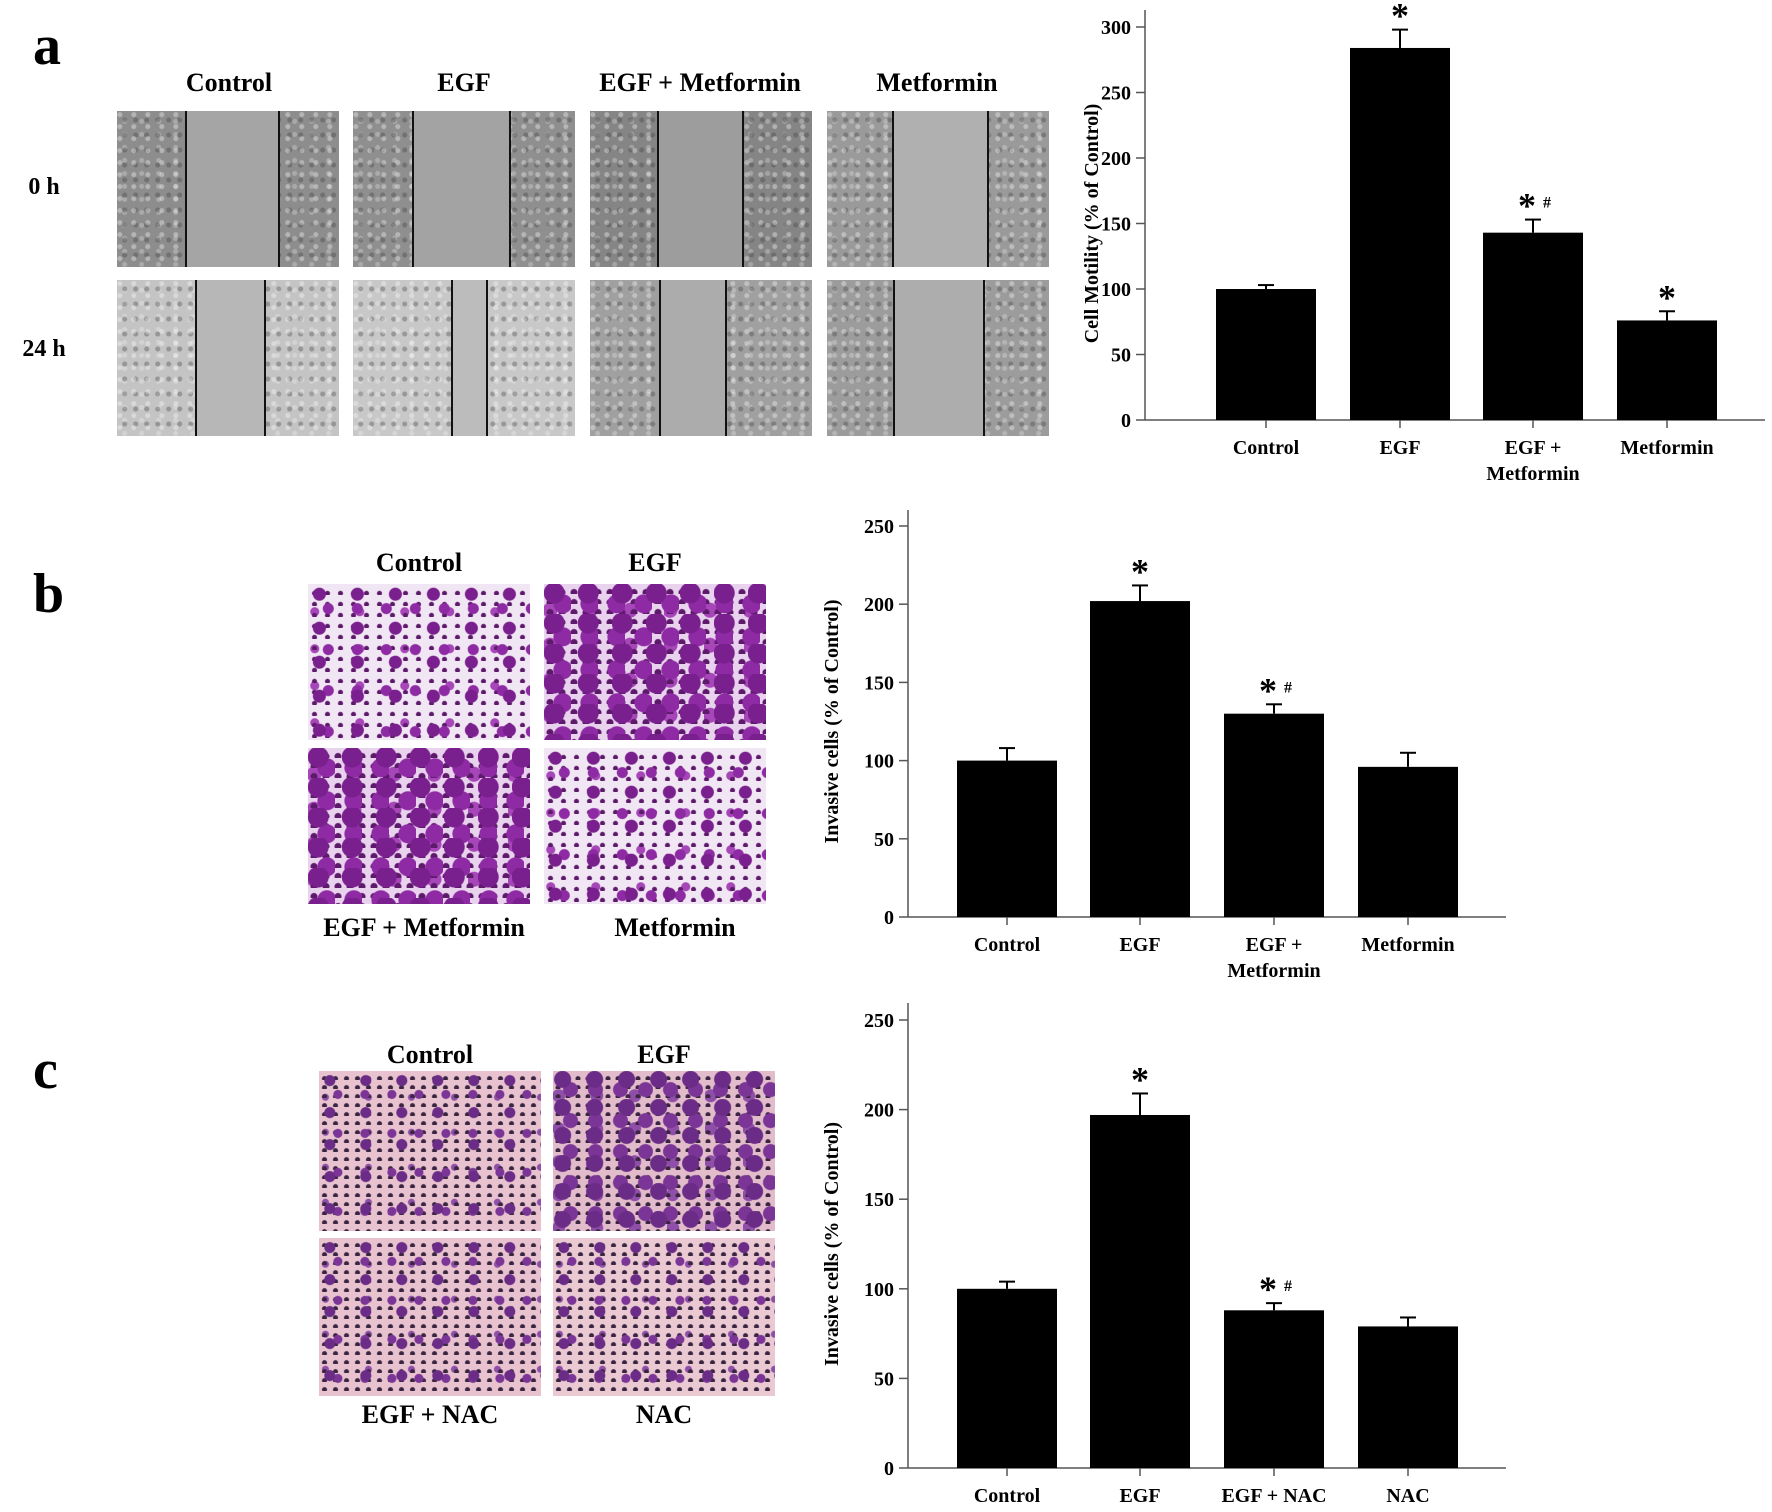 The image size is (1772, 1512). What do you see at coordinates (1268, 1289) in the screenshot?
I see `significance-star-egf-nac: *` at bounding box center [1268, 1289].